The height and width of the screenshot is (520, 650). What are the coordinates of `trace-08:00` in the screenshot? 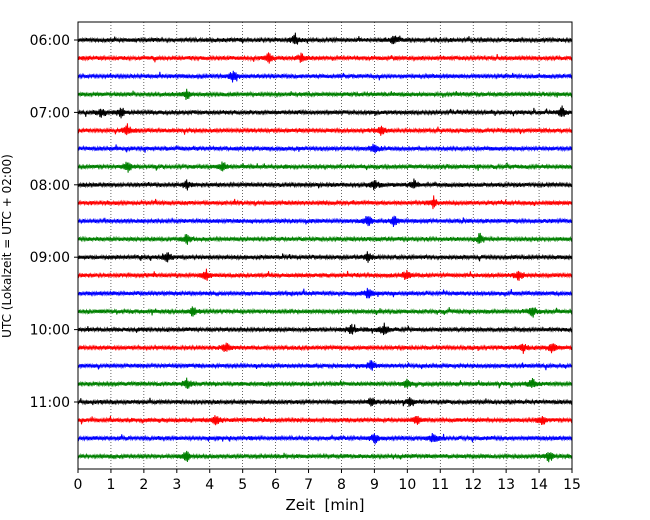 It's located at (325, 184).